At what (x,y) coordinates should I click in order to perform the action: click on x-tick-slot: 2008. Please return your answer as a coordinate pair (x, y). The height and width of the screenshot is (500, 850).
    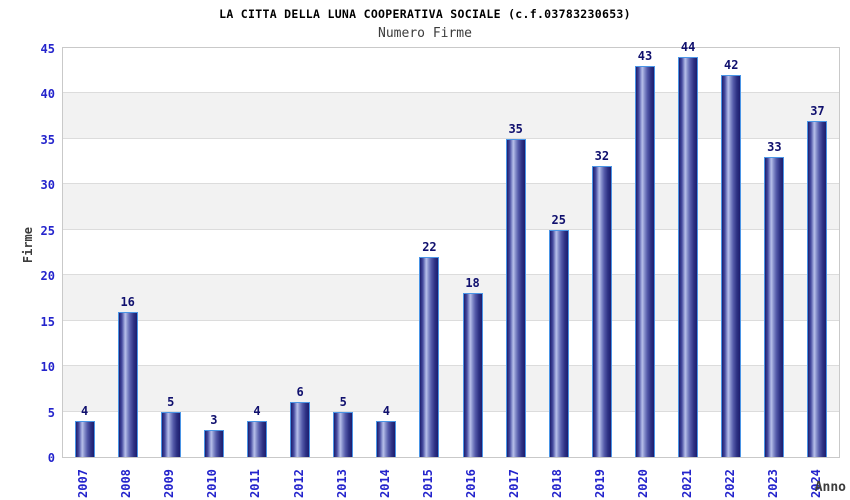
    Looking at the image, I should click on (126, 480).